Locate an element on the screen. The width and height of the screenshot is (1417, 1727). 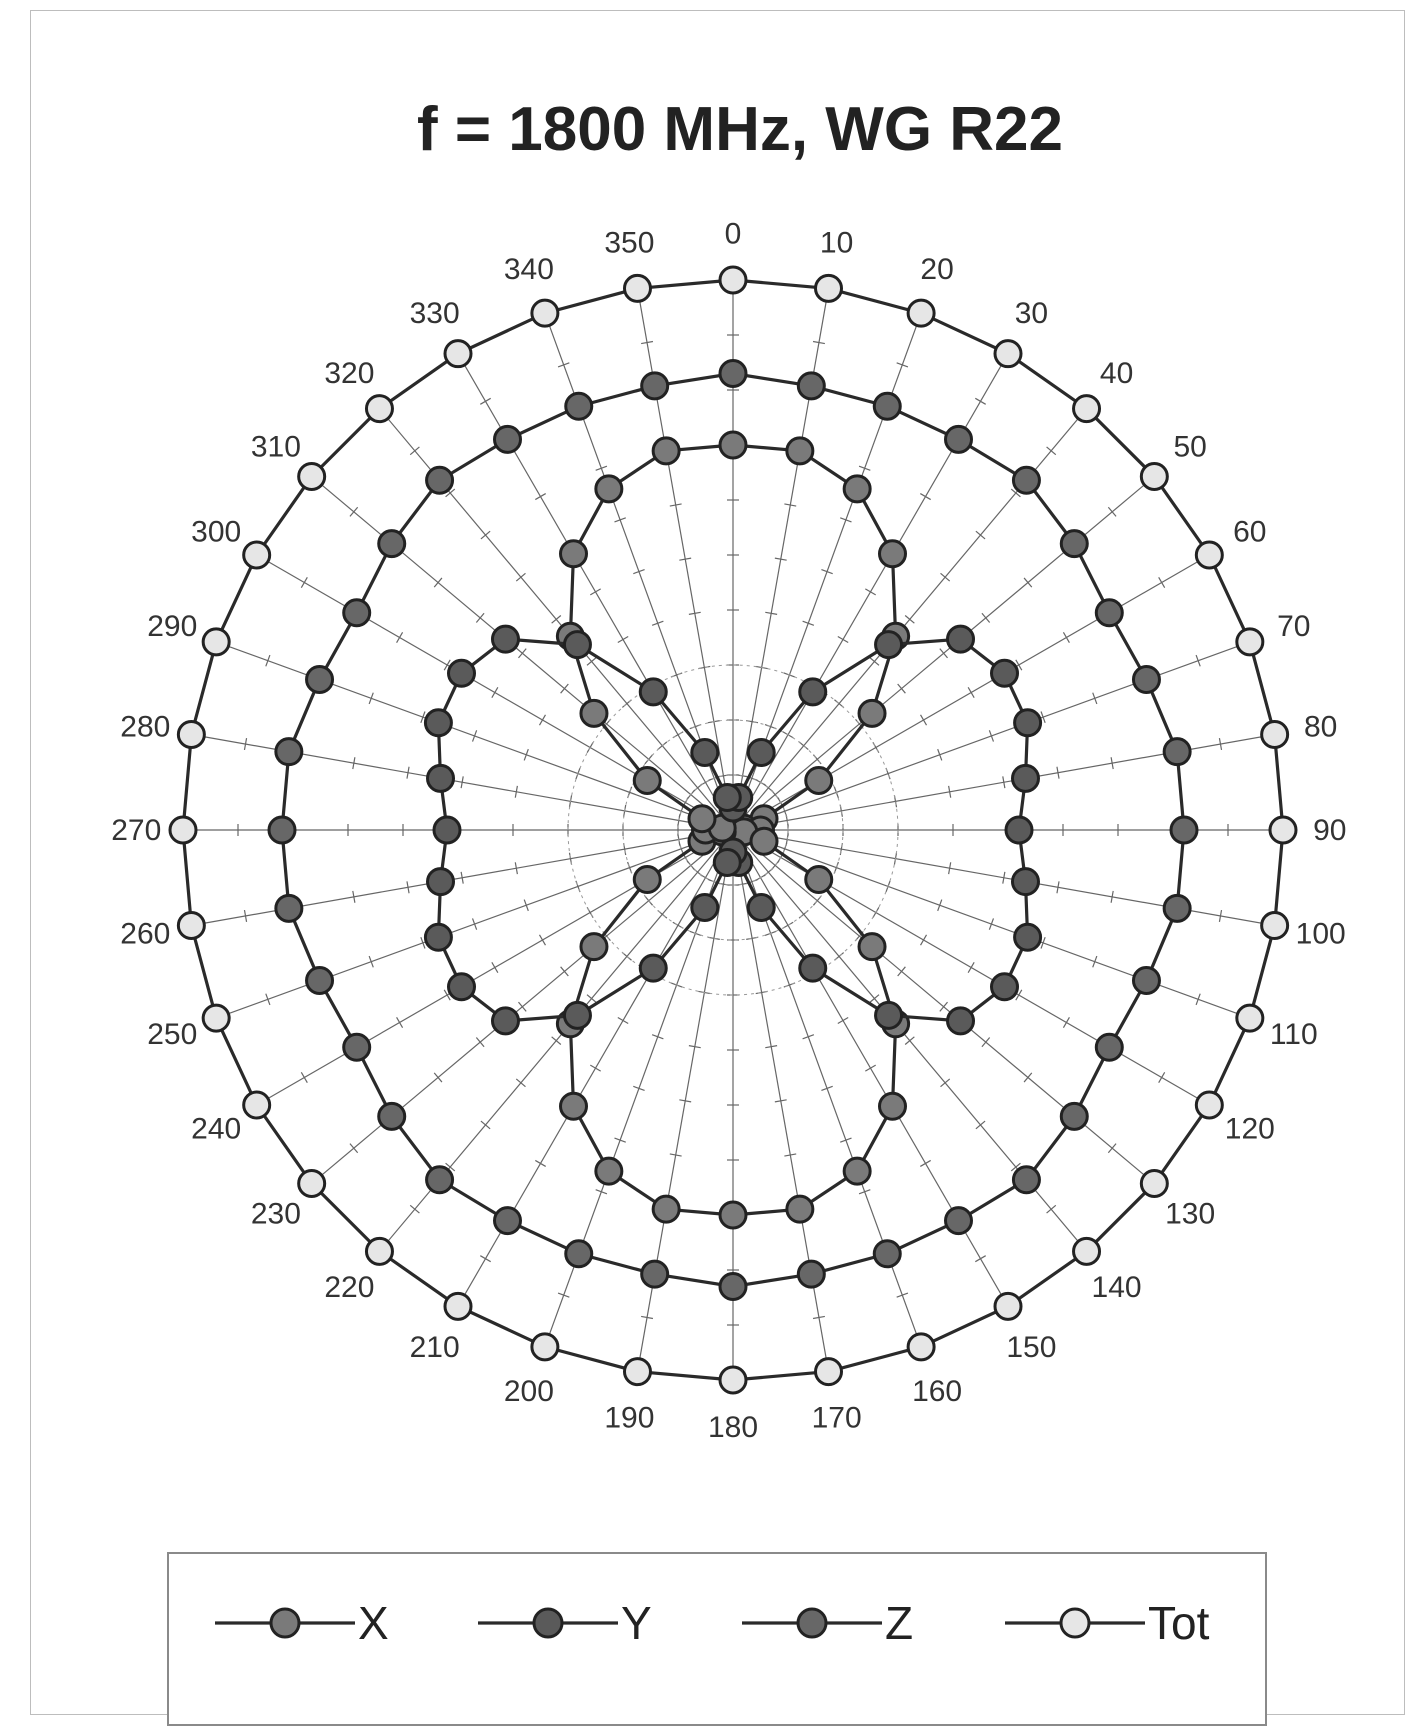
legend-item: Y is located at coordinates (565, 1623).